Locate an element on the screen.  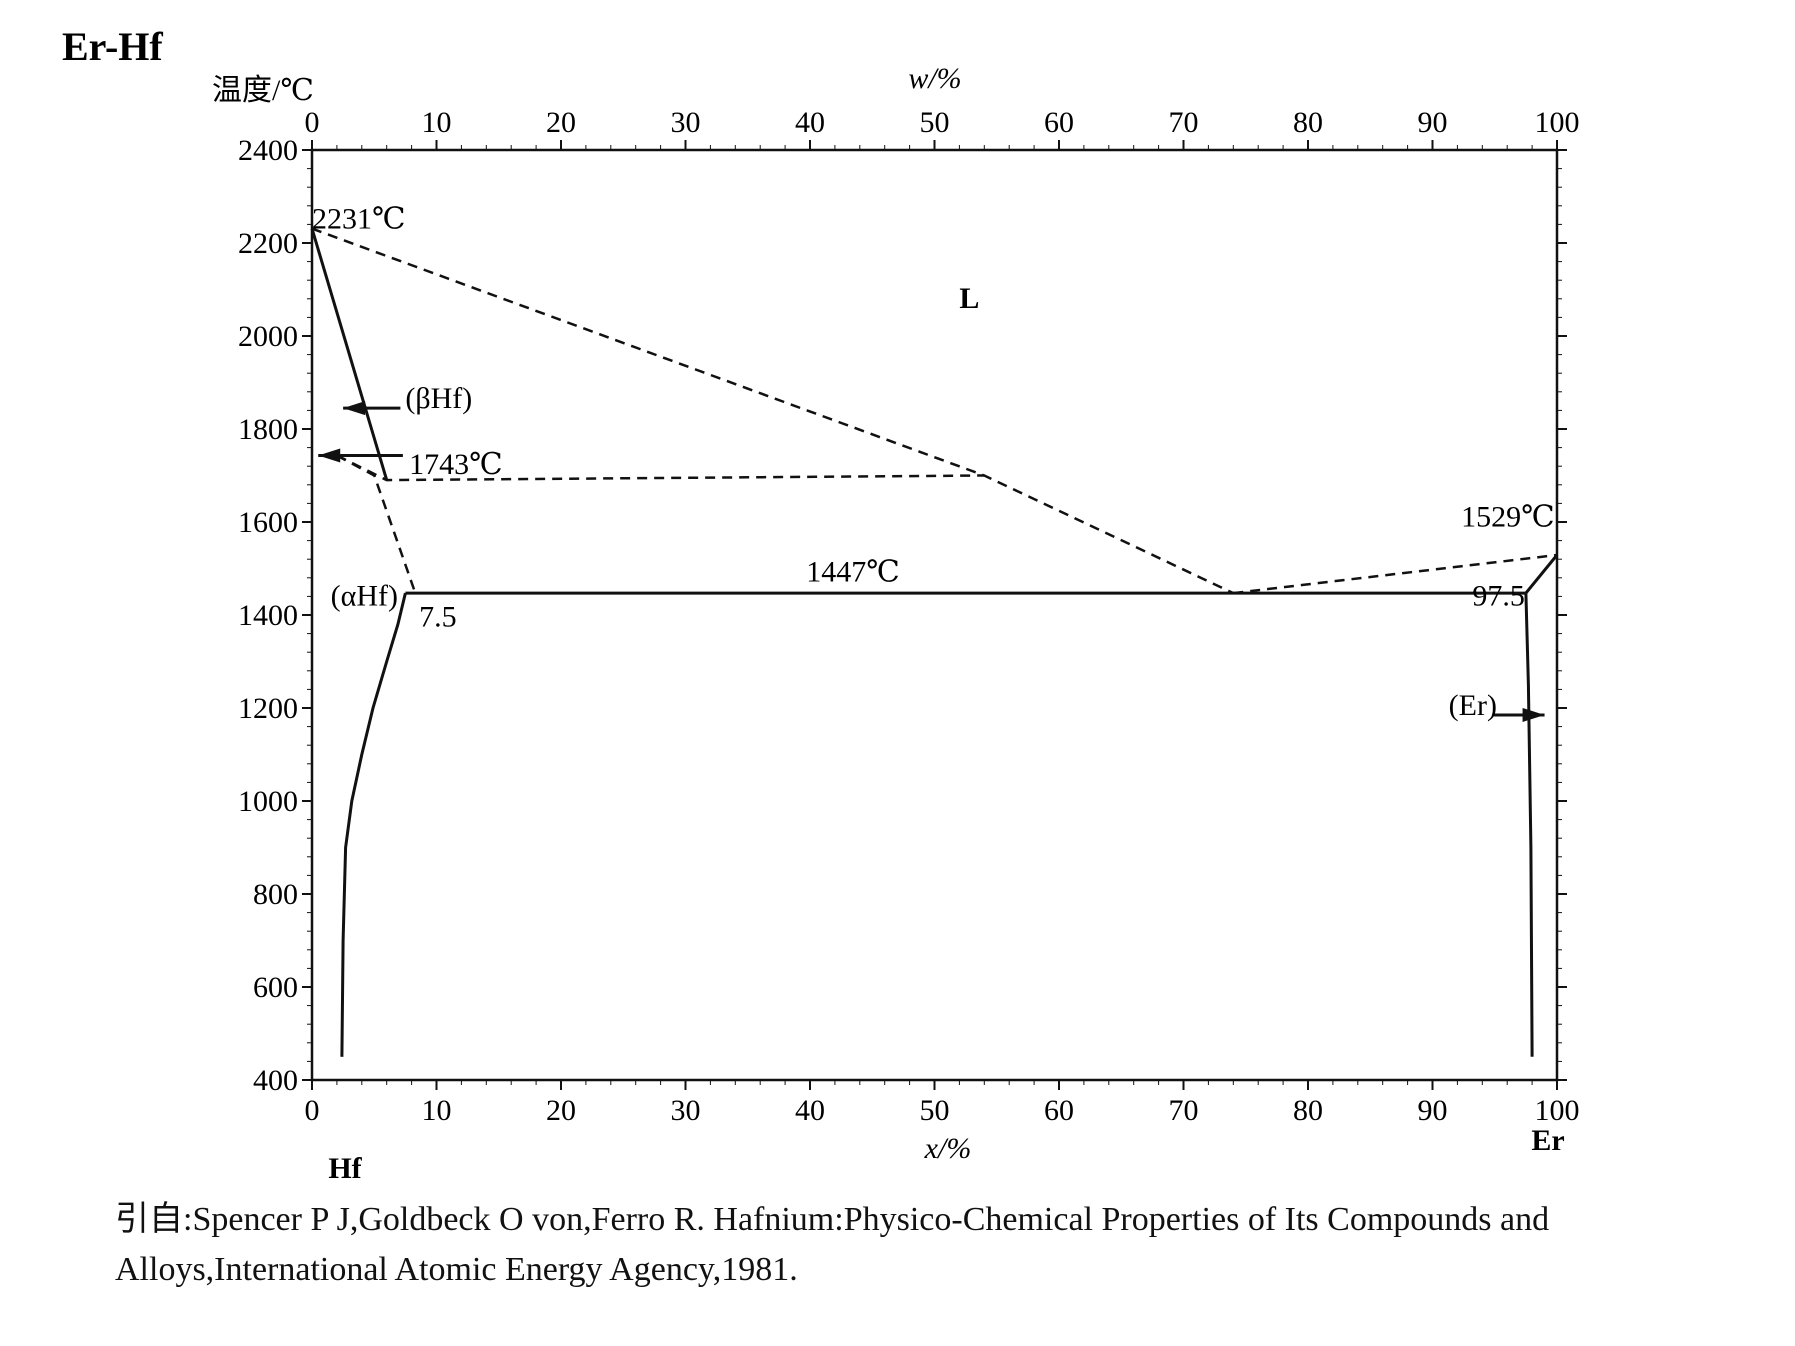
y-tick-label: 1400 is located at coordinates (268, 615).